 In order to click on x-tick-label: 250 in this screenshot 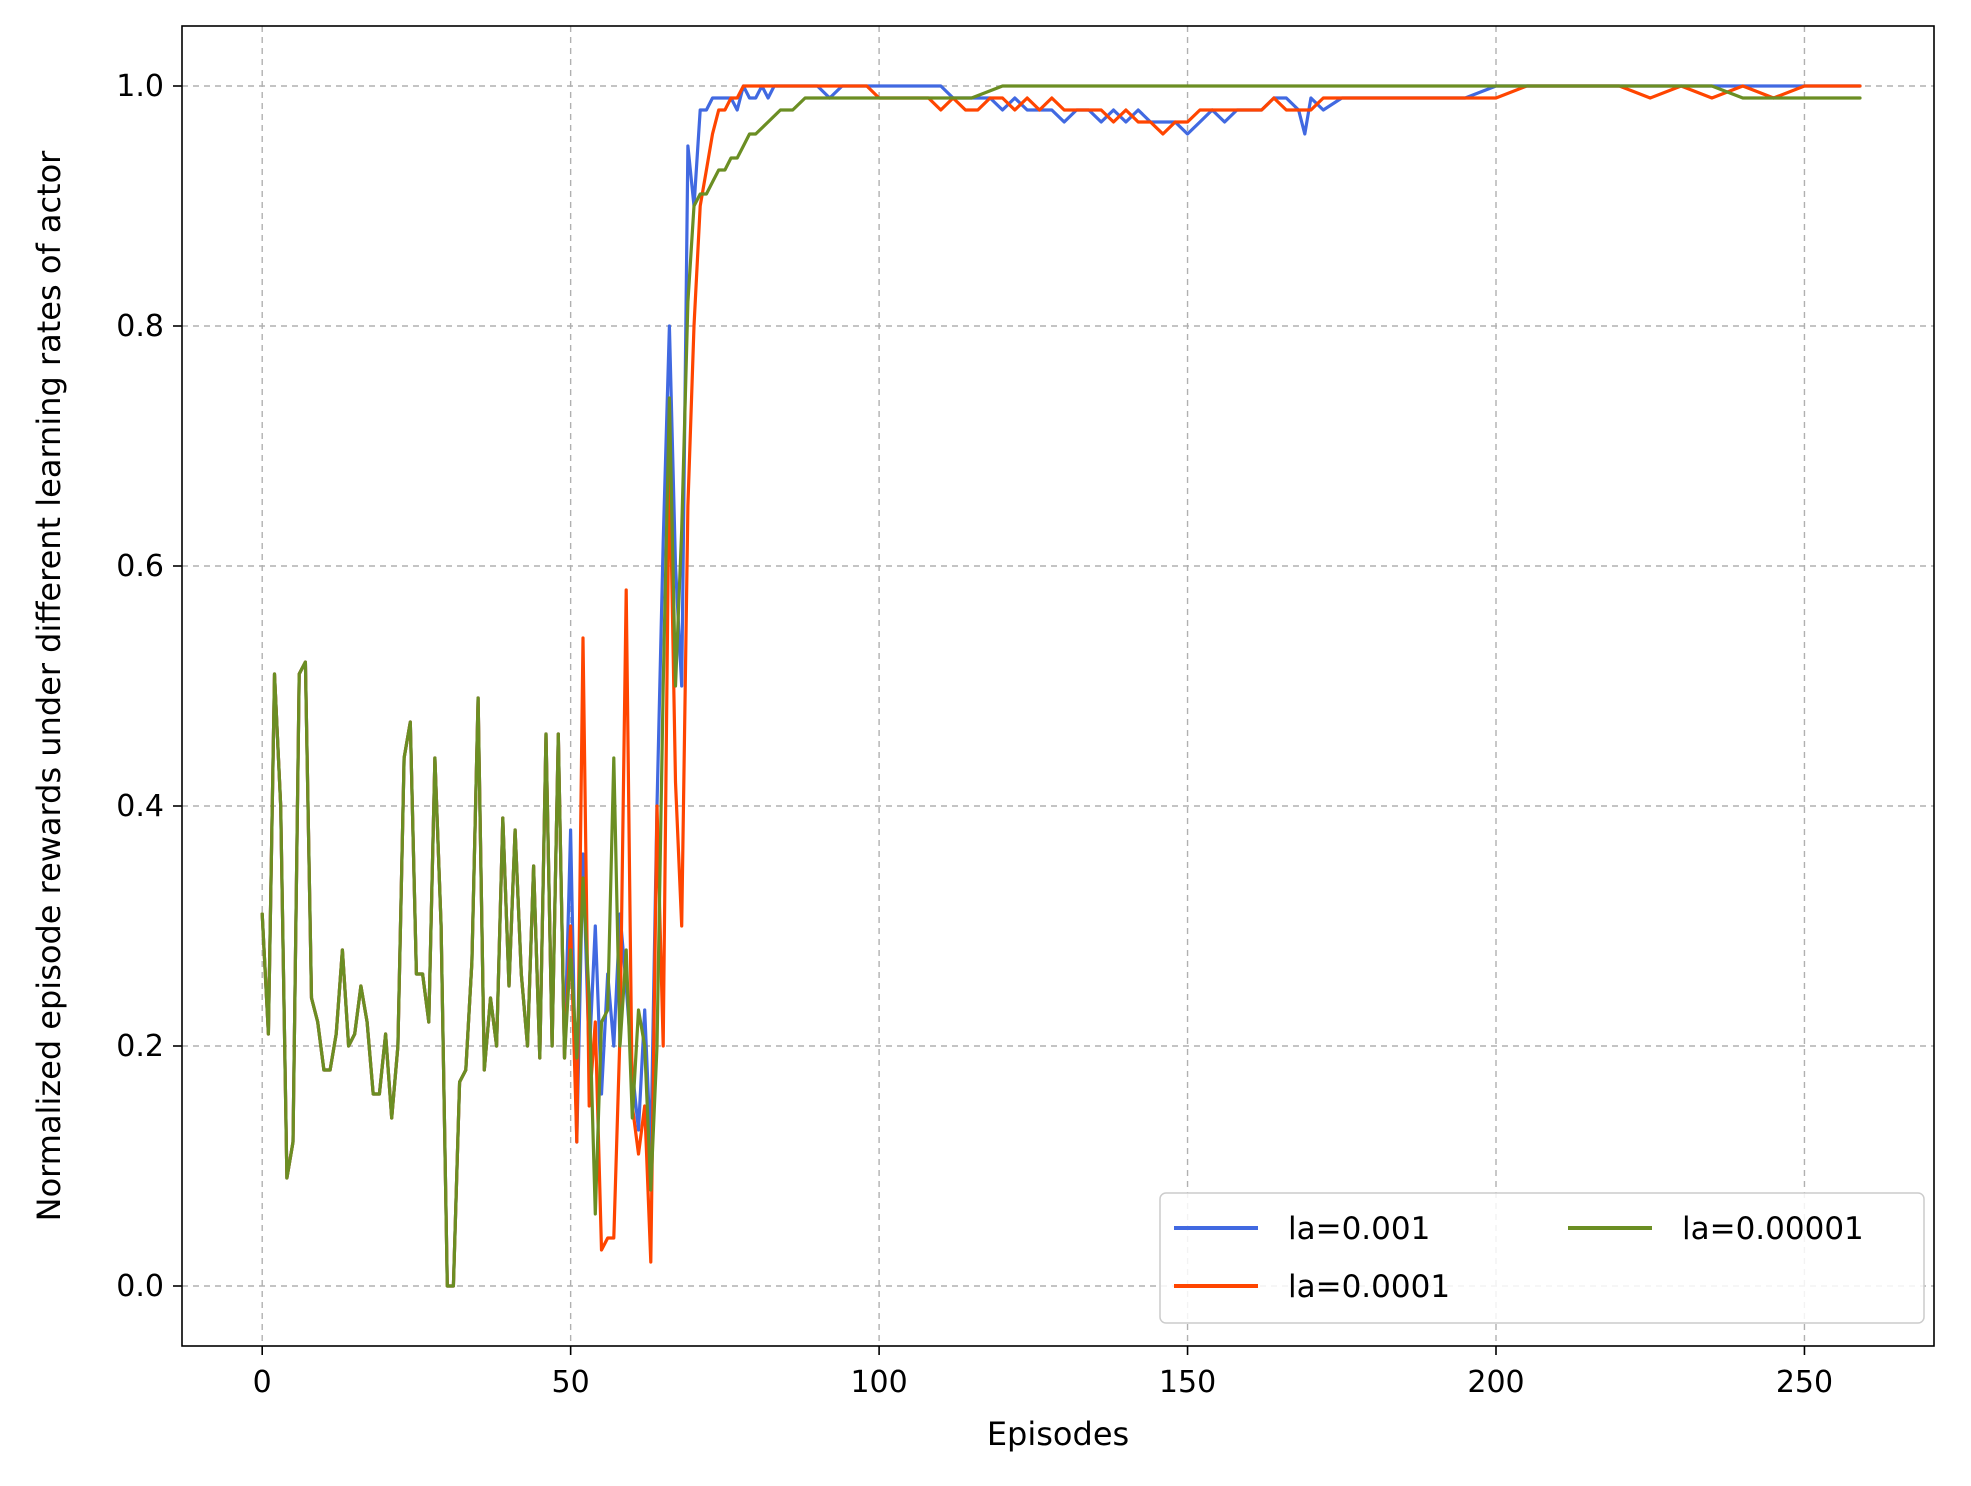, I will do `click(1804, 1382)`.